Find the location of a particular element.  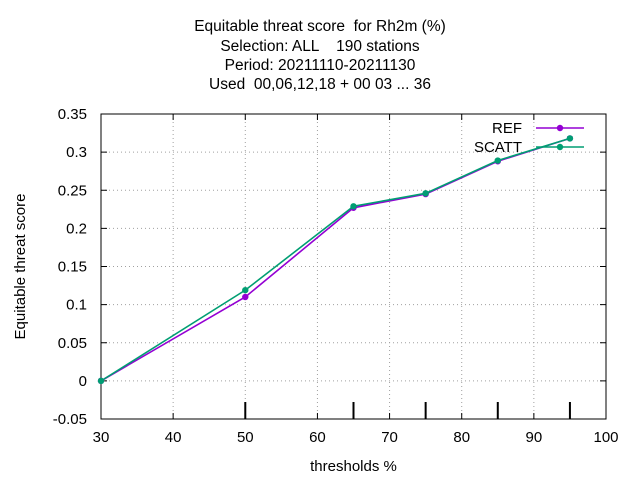

x-tick-label: 40 is located at coordinates (173, 437).